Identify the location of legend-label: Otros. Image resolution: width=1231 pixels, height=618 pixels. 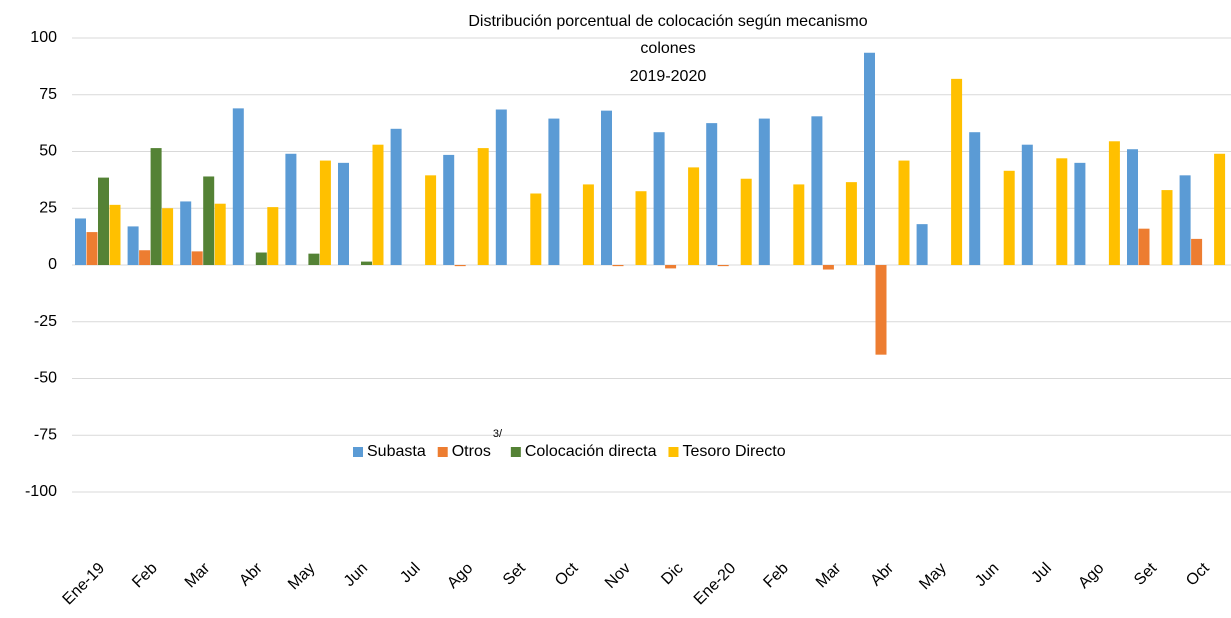
(471, 451).